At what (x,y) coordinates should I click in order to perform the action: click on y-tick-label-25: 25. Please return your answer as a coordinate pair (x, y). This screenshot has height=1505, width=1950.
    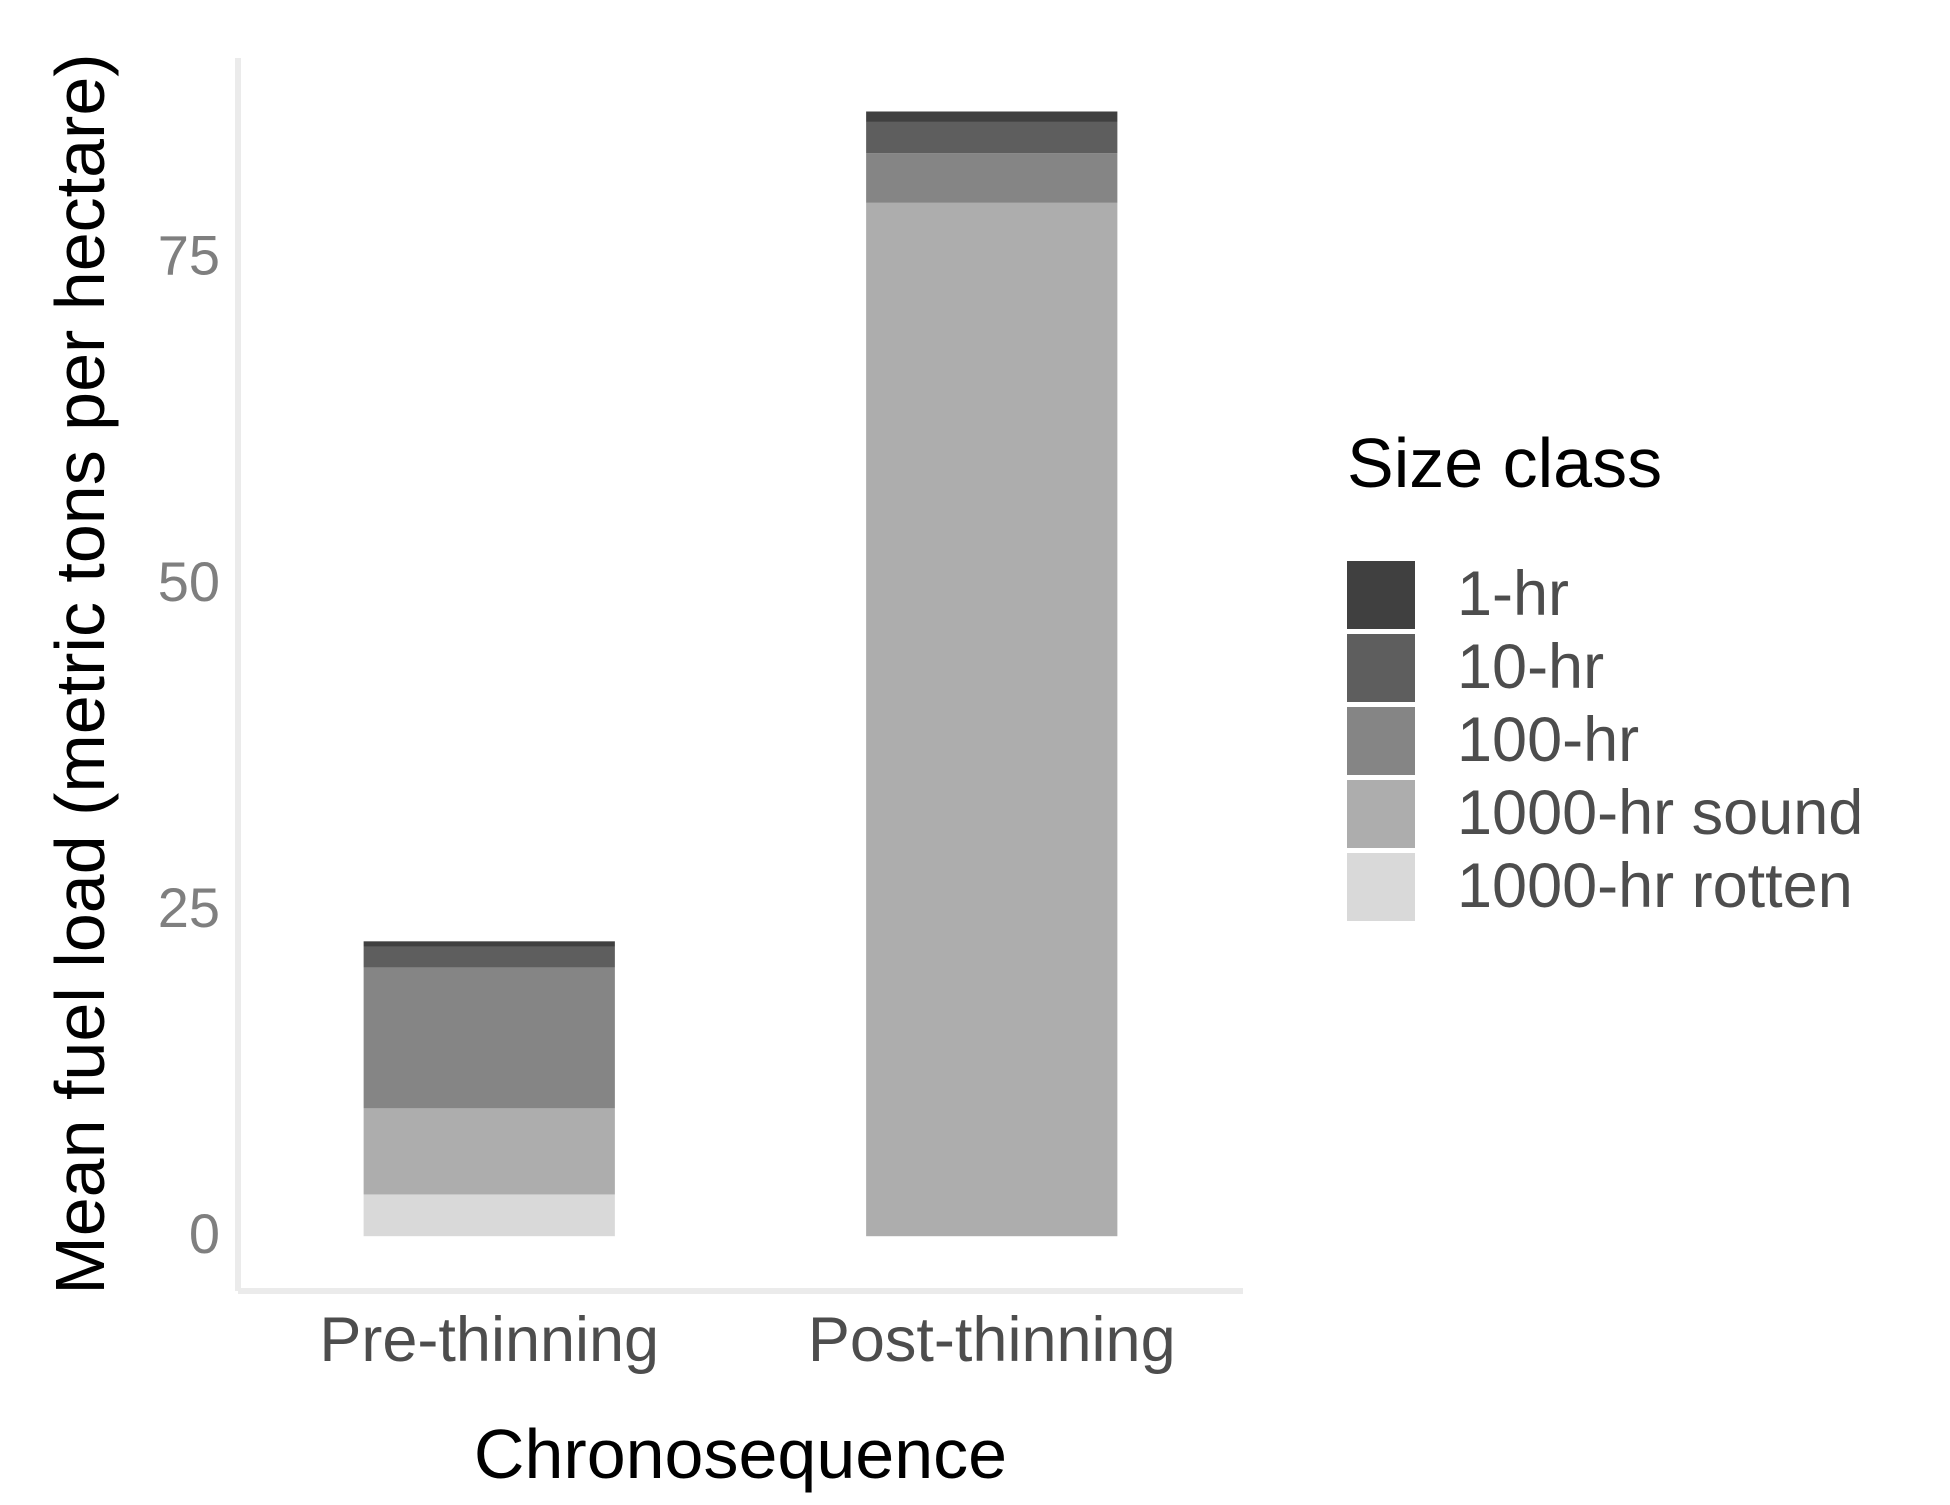
    Looking at the image, I should click on (189, 907).